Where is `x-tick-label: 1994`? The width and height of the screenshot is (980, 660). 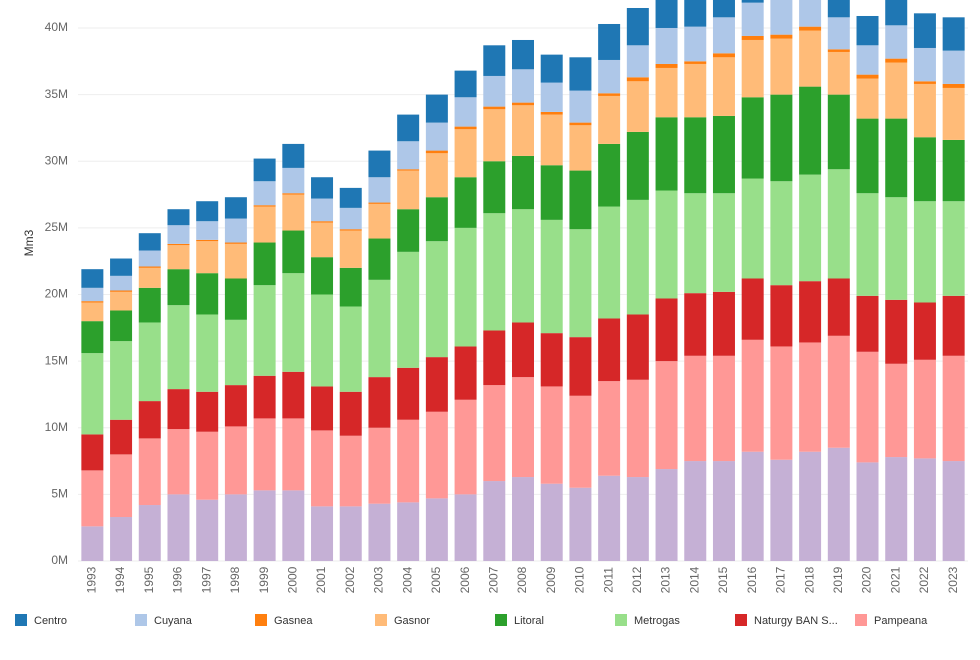 x-tick-label: 1994 is located at coordinates (120, 579).